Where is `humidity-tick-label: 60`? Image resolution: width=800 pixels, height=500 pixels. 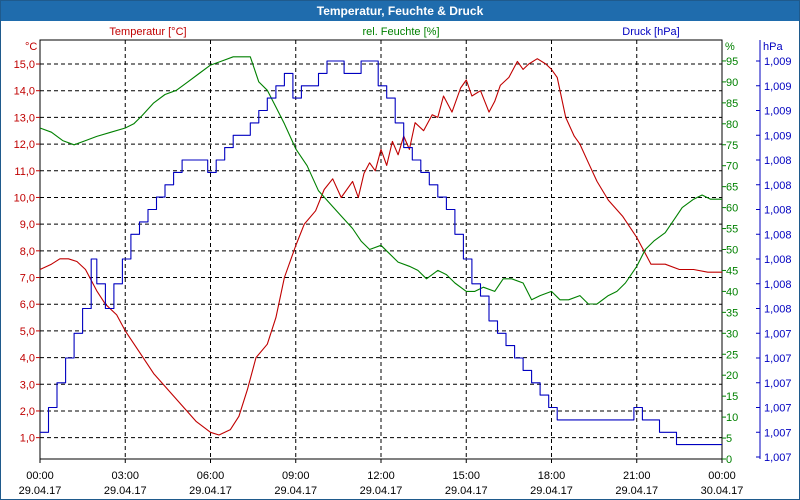 humidity-tick-label: 60 is located at coordinates (732, 209).